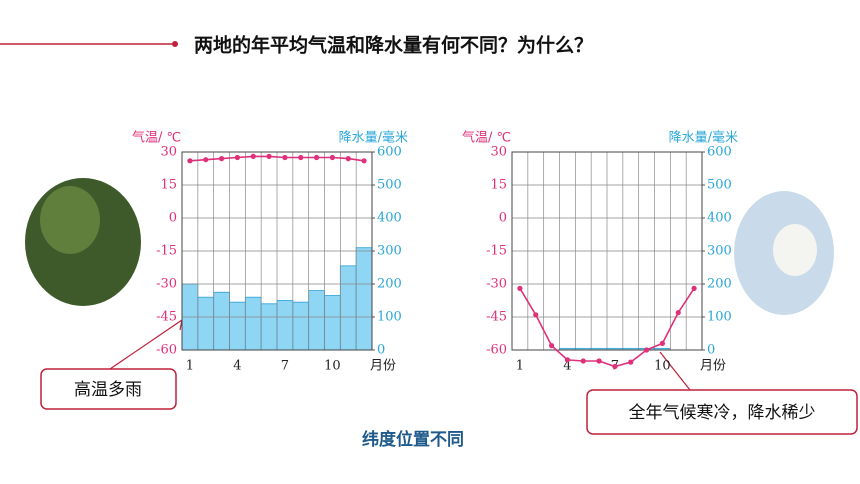 The image size is (860, 484). I want to click on callout-text: 全年气候寒冷，降水稀少, so click(722, 413).